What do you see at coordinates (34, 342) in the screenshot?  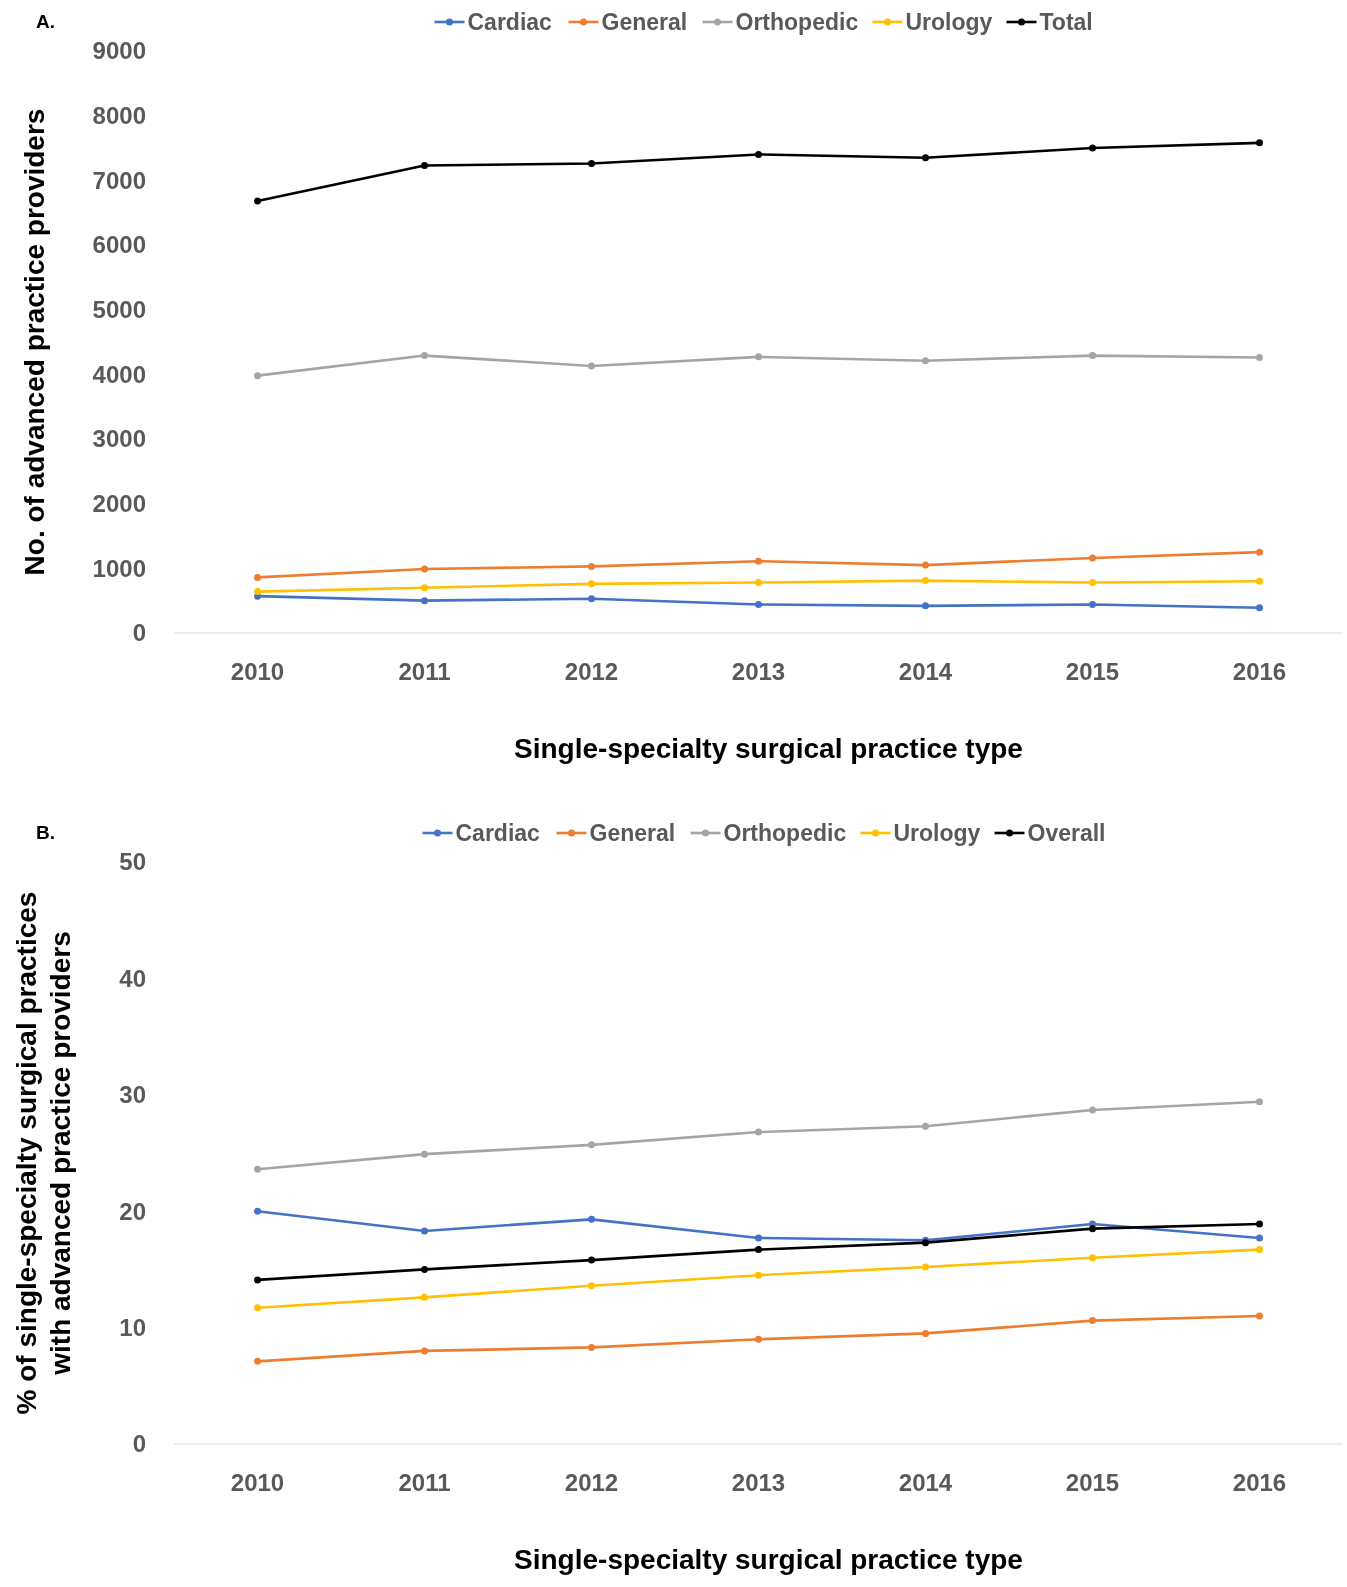 I see `y-axis-title: No. of advanced practice providers` at bounding box center [34, 342].